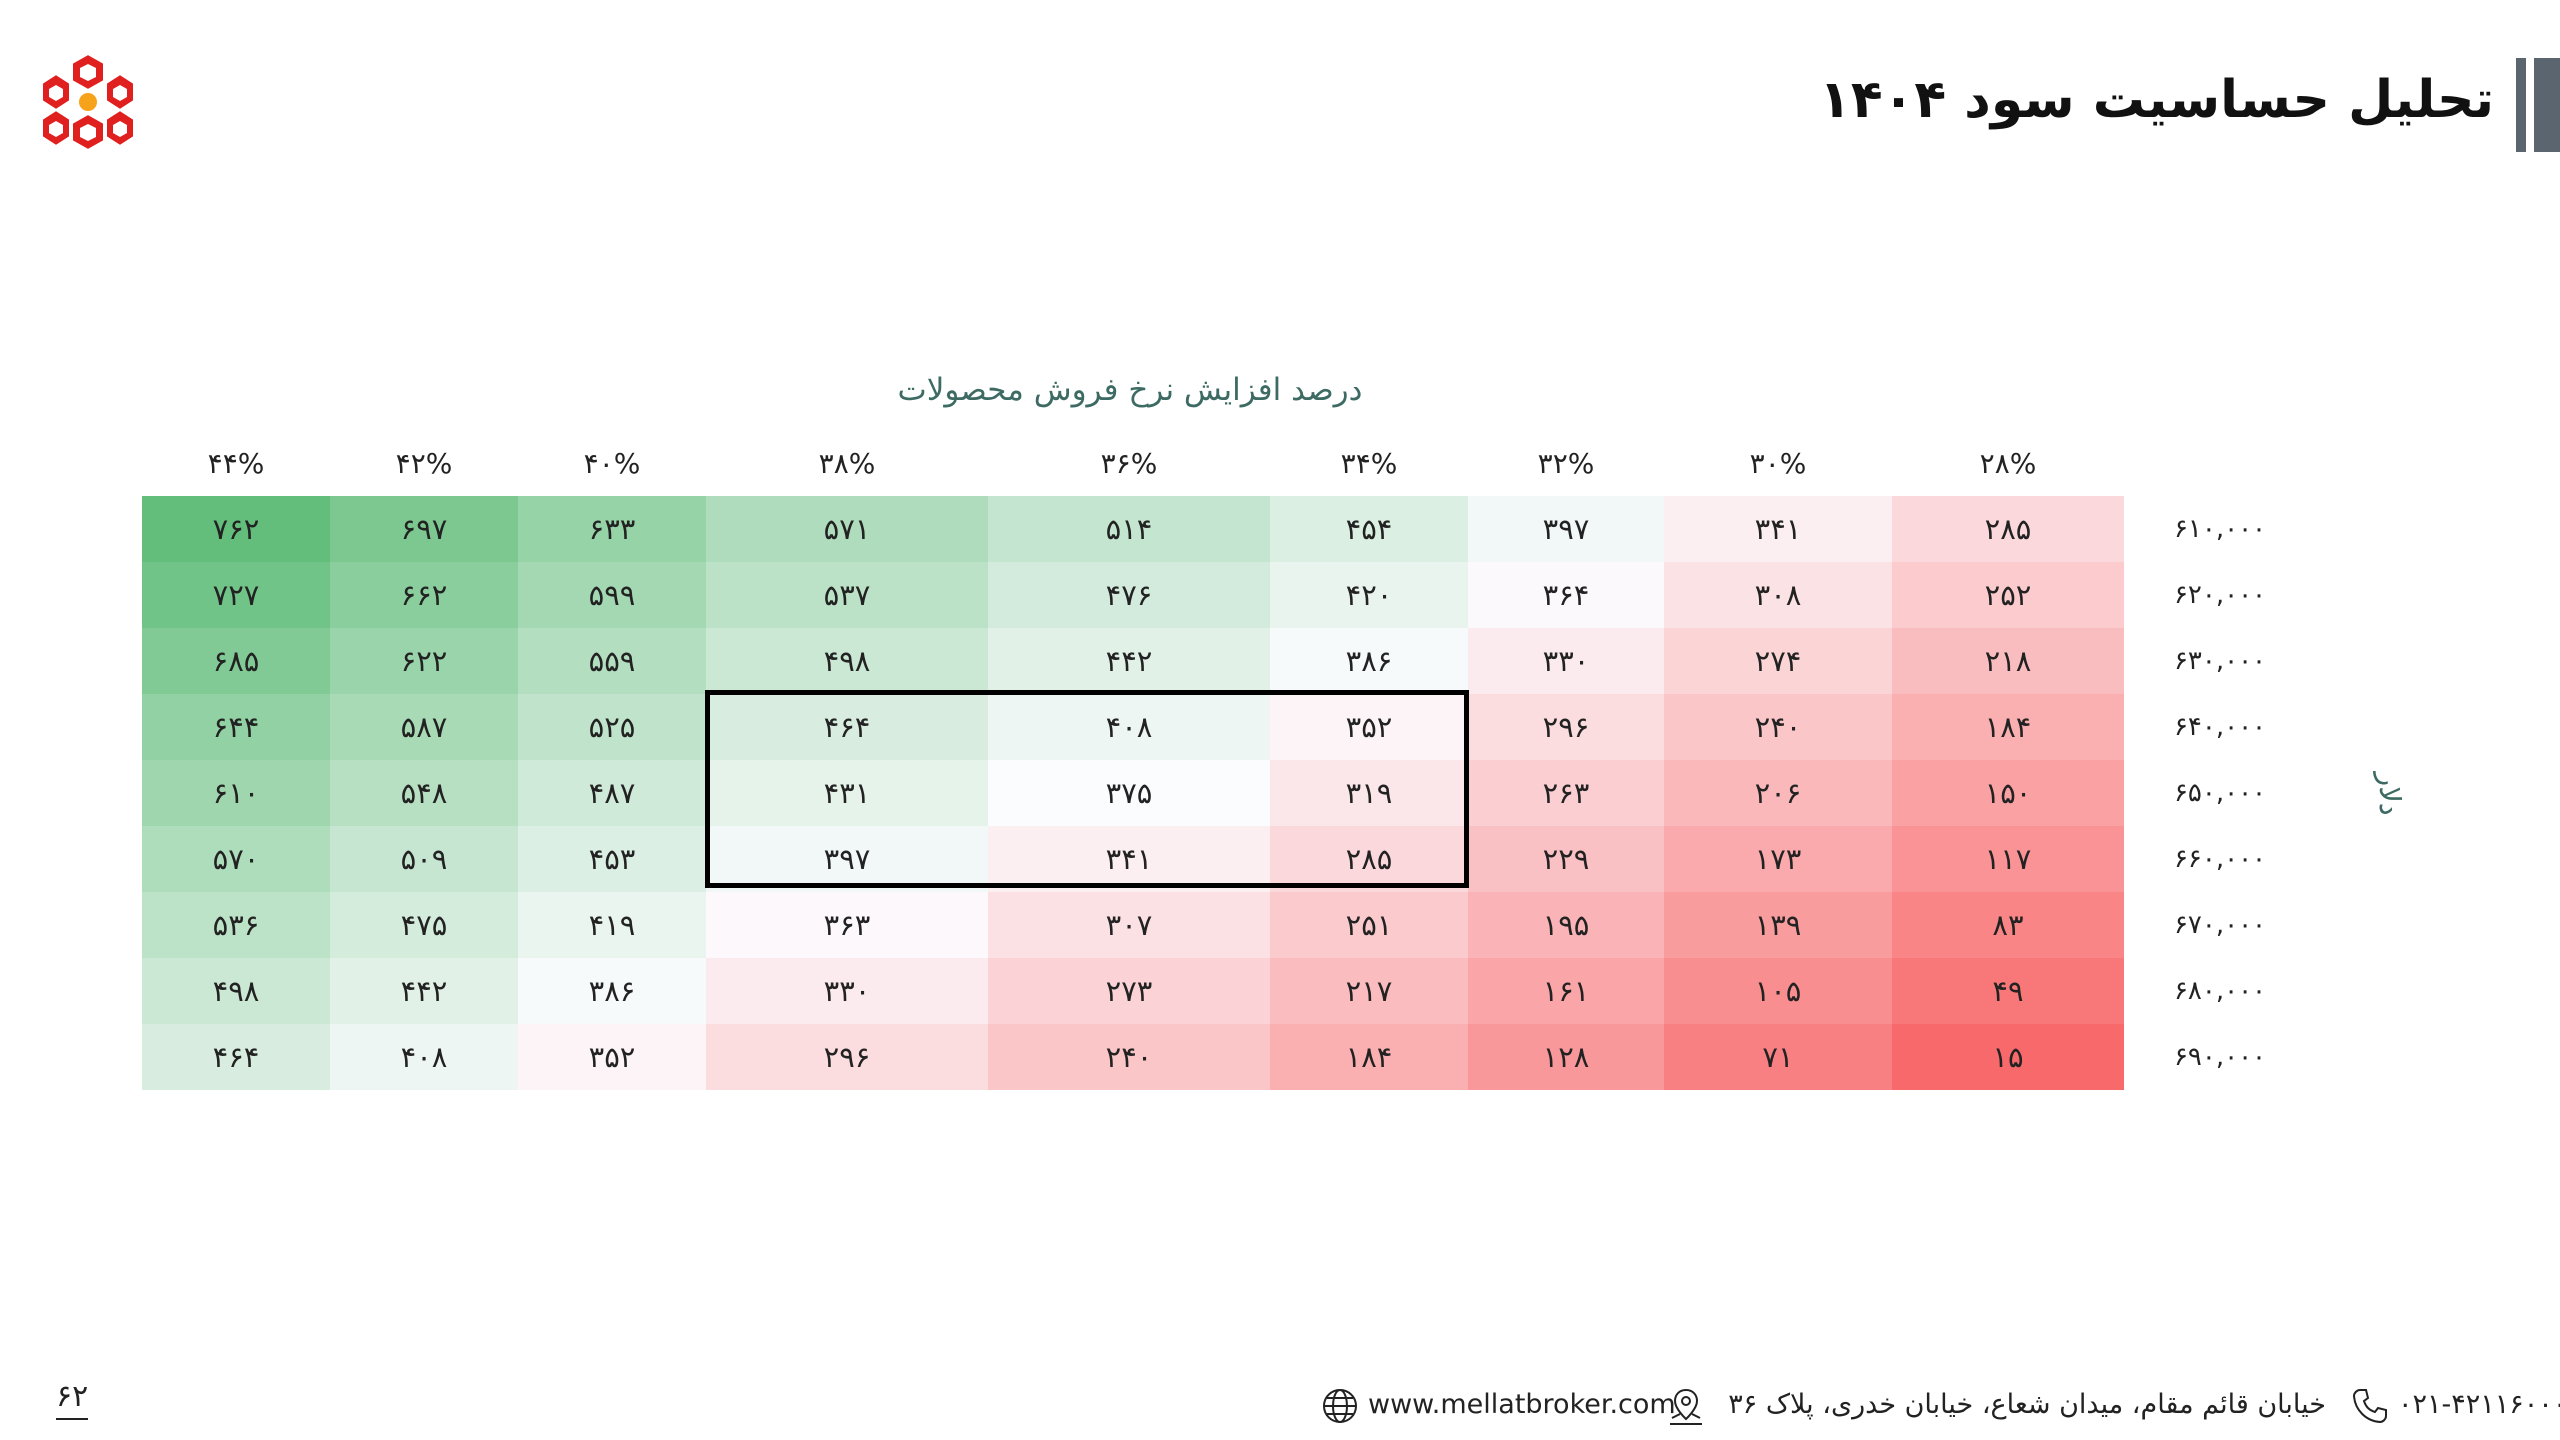 Image resolution: width=2560 pixels, height=1440 pixels. I want to click on table-cell: ۳۰۸, so click(1778, 595).